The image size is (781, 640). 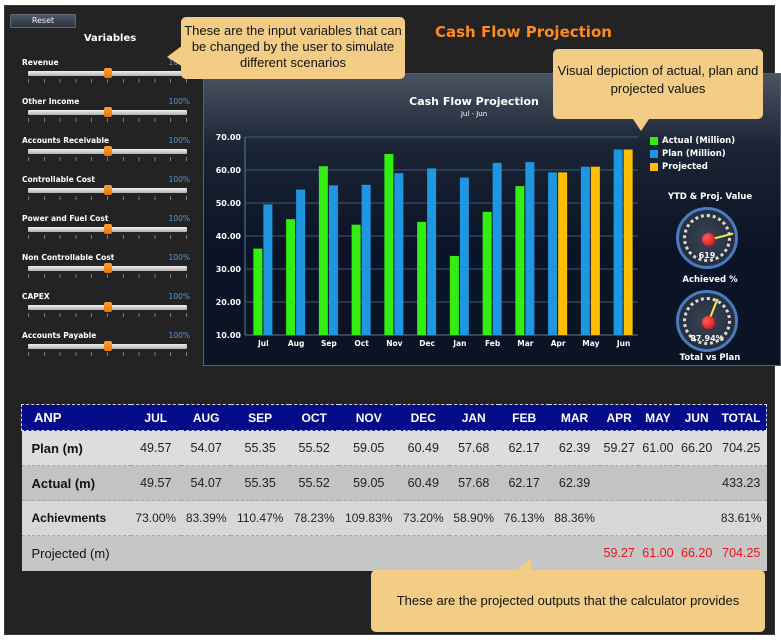 What do you see at coordinates (51, 101) in the screenshot?
I see `variable-label: Other Income` at bounding box center [51, 101].